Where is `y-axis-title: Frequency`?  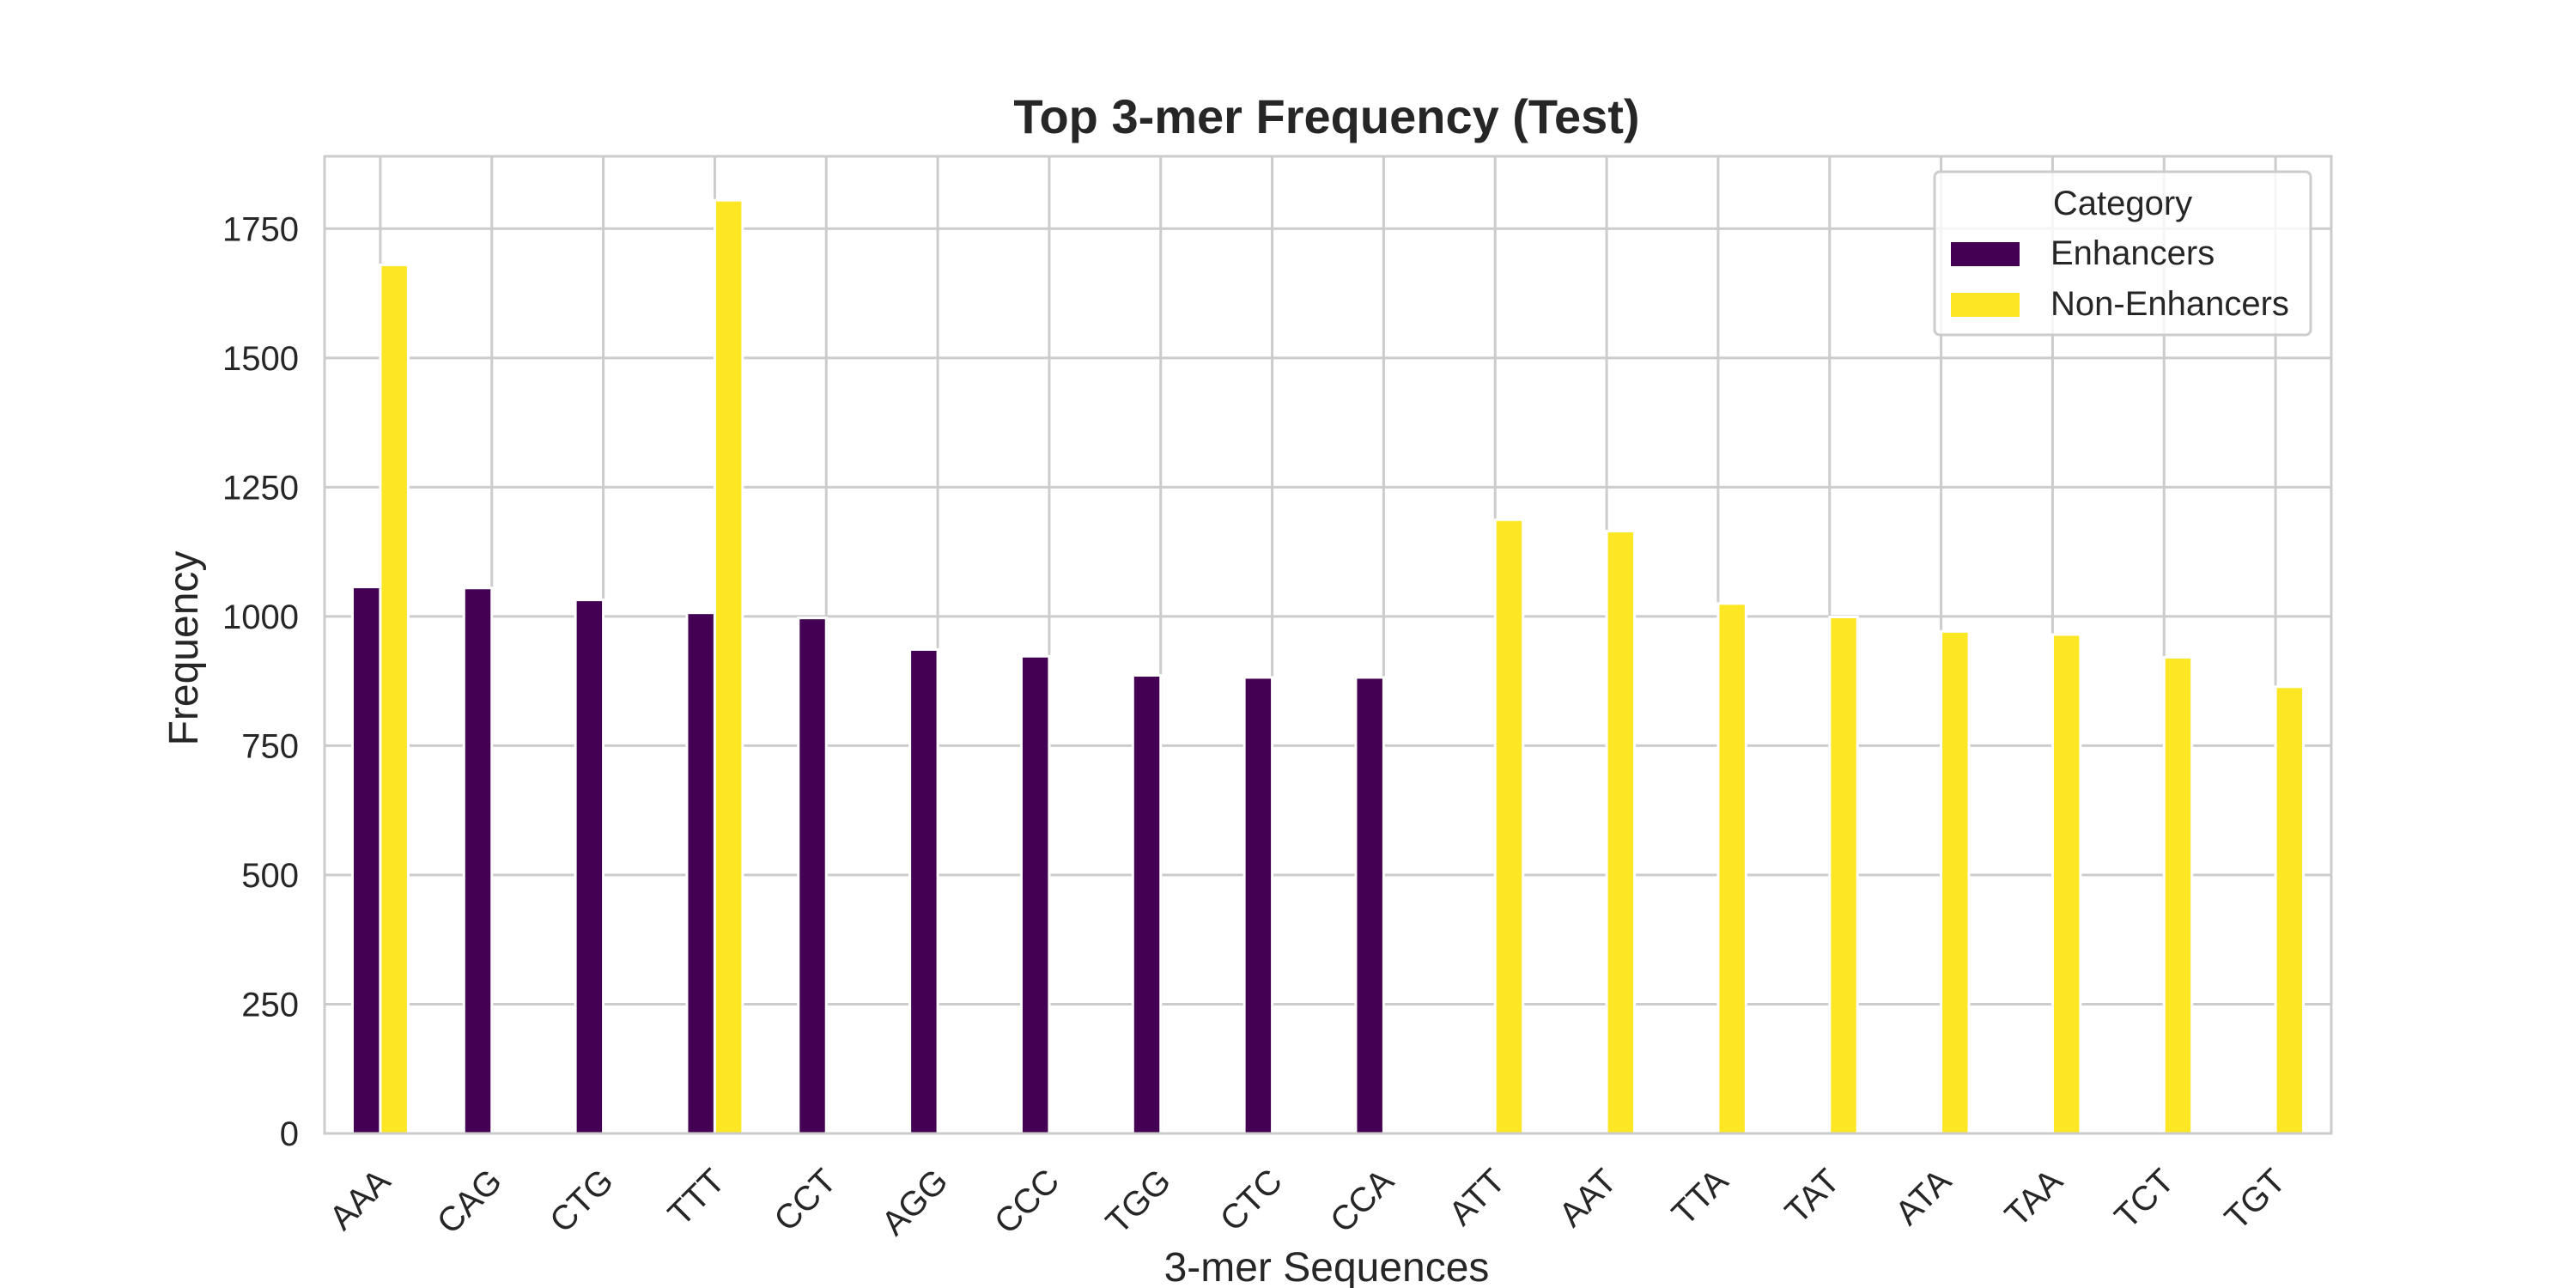 y-axis-title: Frequency is located at coordinates (184, 649).